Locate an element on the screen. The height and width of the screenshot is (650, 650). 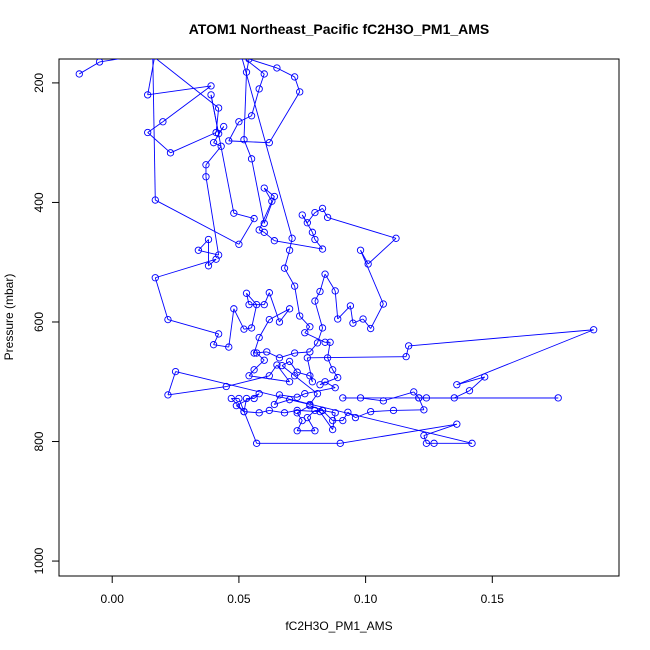
x-tick-label: 0.00 is located at coordinates (113, 599).